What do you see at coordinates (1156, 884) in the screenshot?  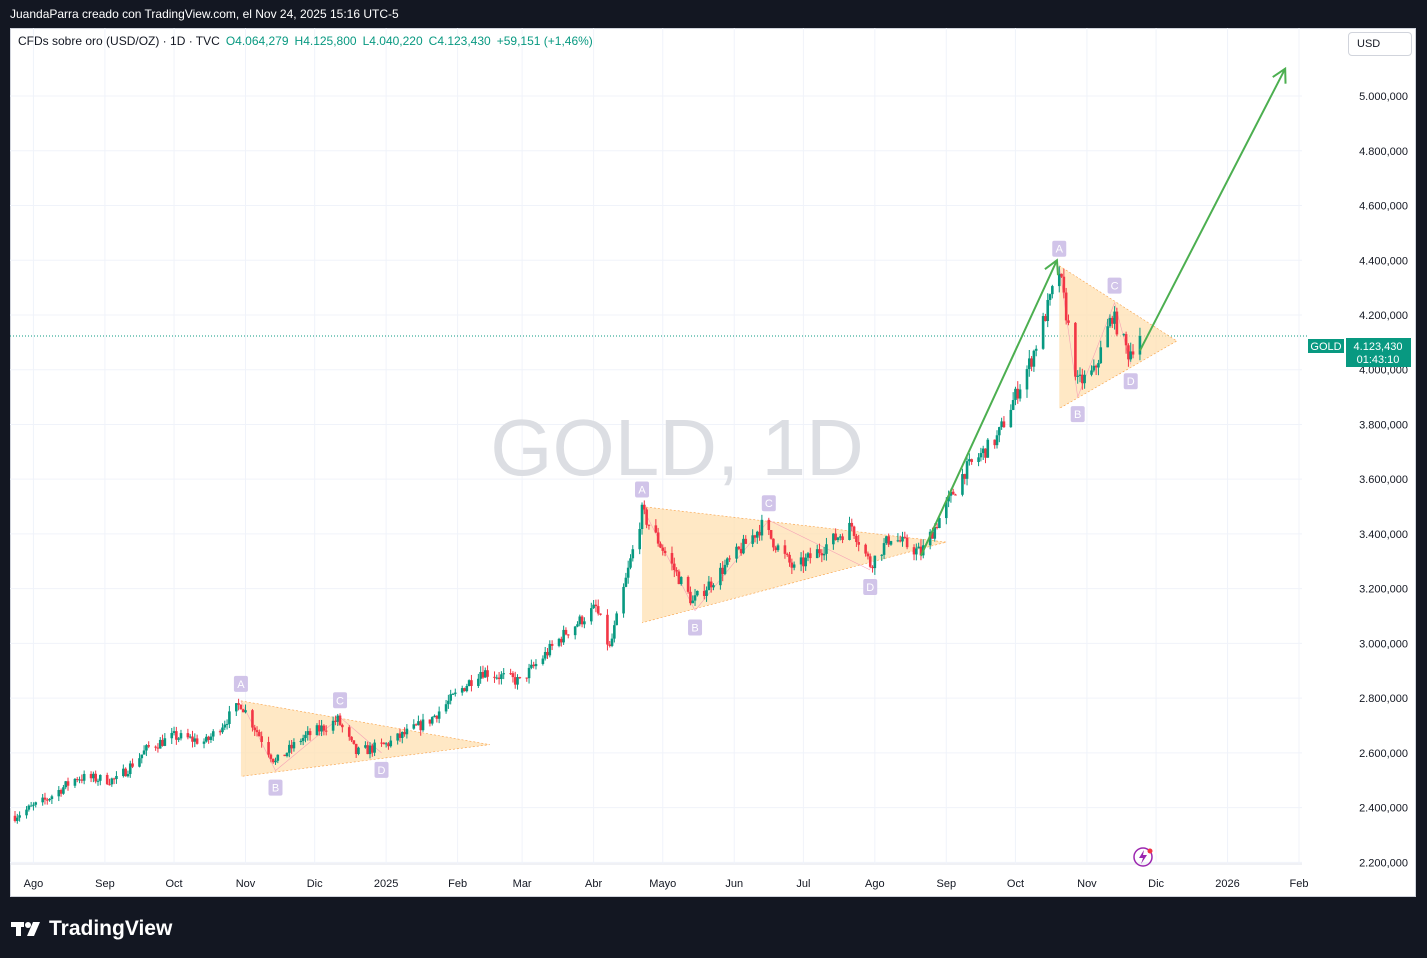 I see `x-tick-label: Dic` at bounding box center [1156, 884].